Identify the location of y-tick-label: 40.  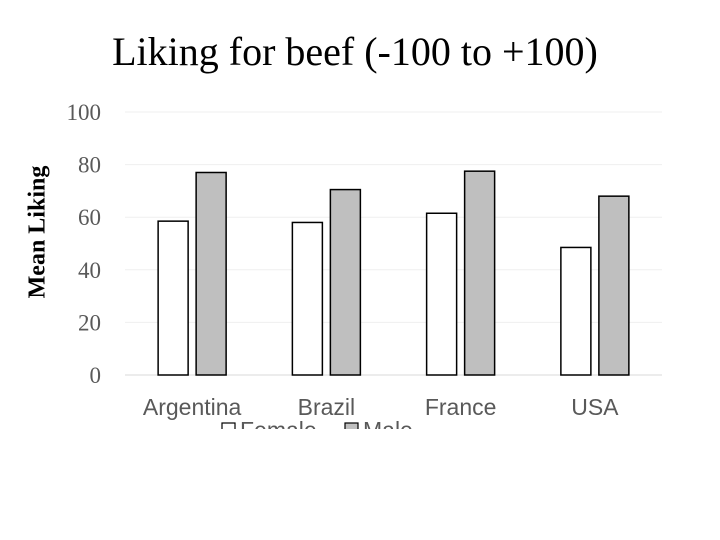
(89, 270).